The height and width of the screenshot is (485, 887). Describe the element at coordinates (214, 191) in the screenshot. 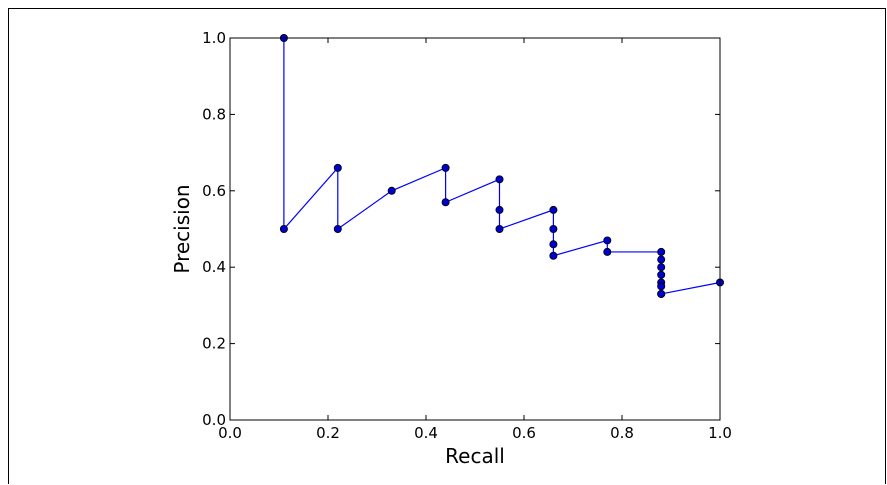

I see `y-tick-label: 0.6` at that location.